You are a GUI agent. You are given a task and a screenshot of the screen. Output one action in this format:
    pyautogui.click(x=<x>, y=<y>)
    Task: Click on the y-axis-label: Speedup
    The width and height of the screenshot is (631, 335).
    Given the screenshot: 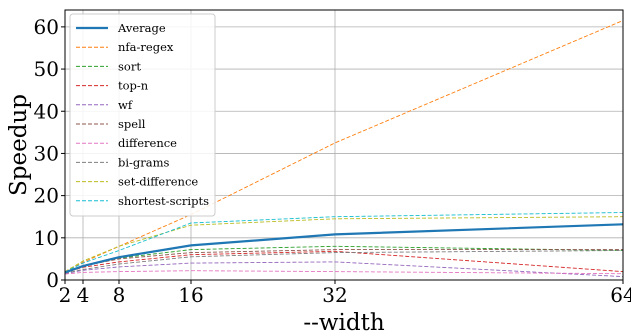 What is the action you would take?
    pyautogui.click(x=19, y=145)
    